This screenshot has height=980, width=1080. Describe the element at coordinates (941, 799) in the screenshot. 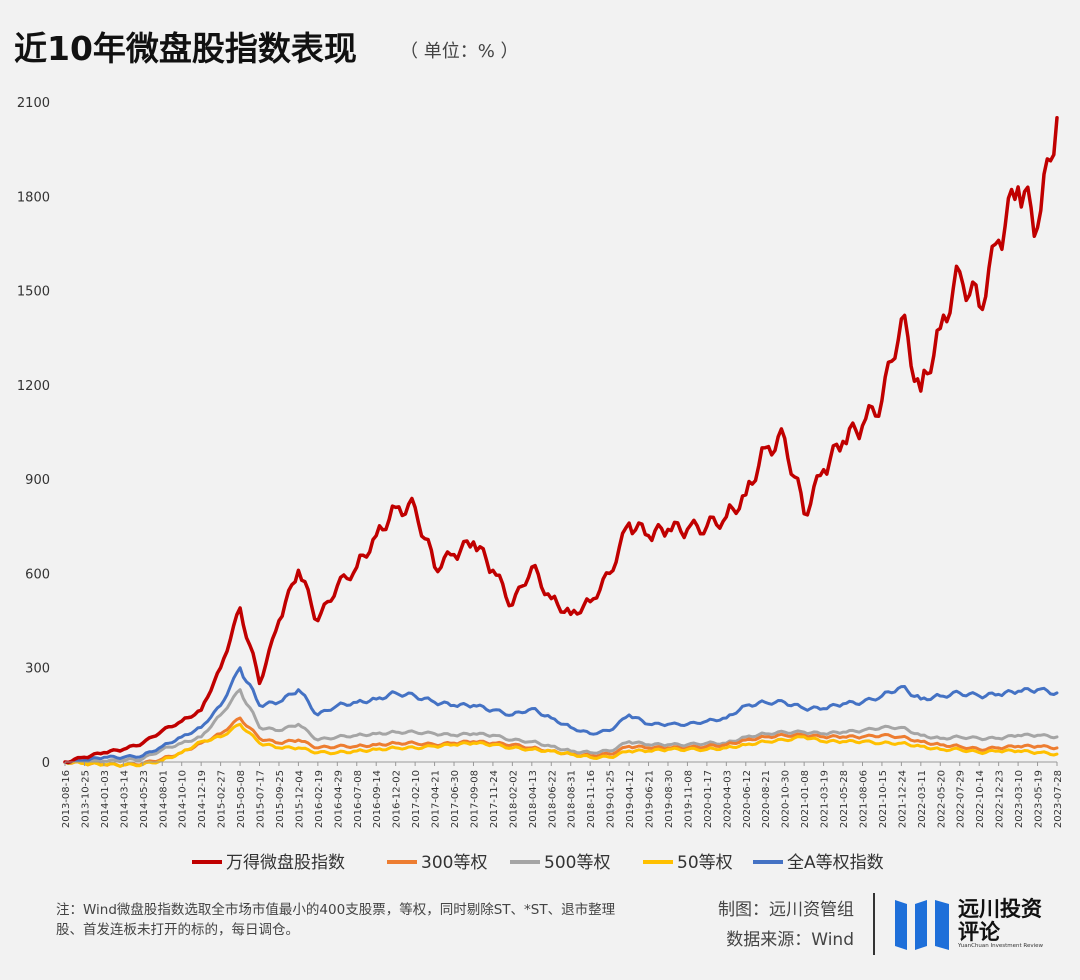

I see `x-tick-label: 2022-05-20` at that location.